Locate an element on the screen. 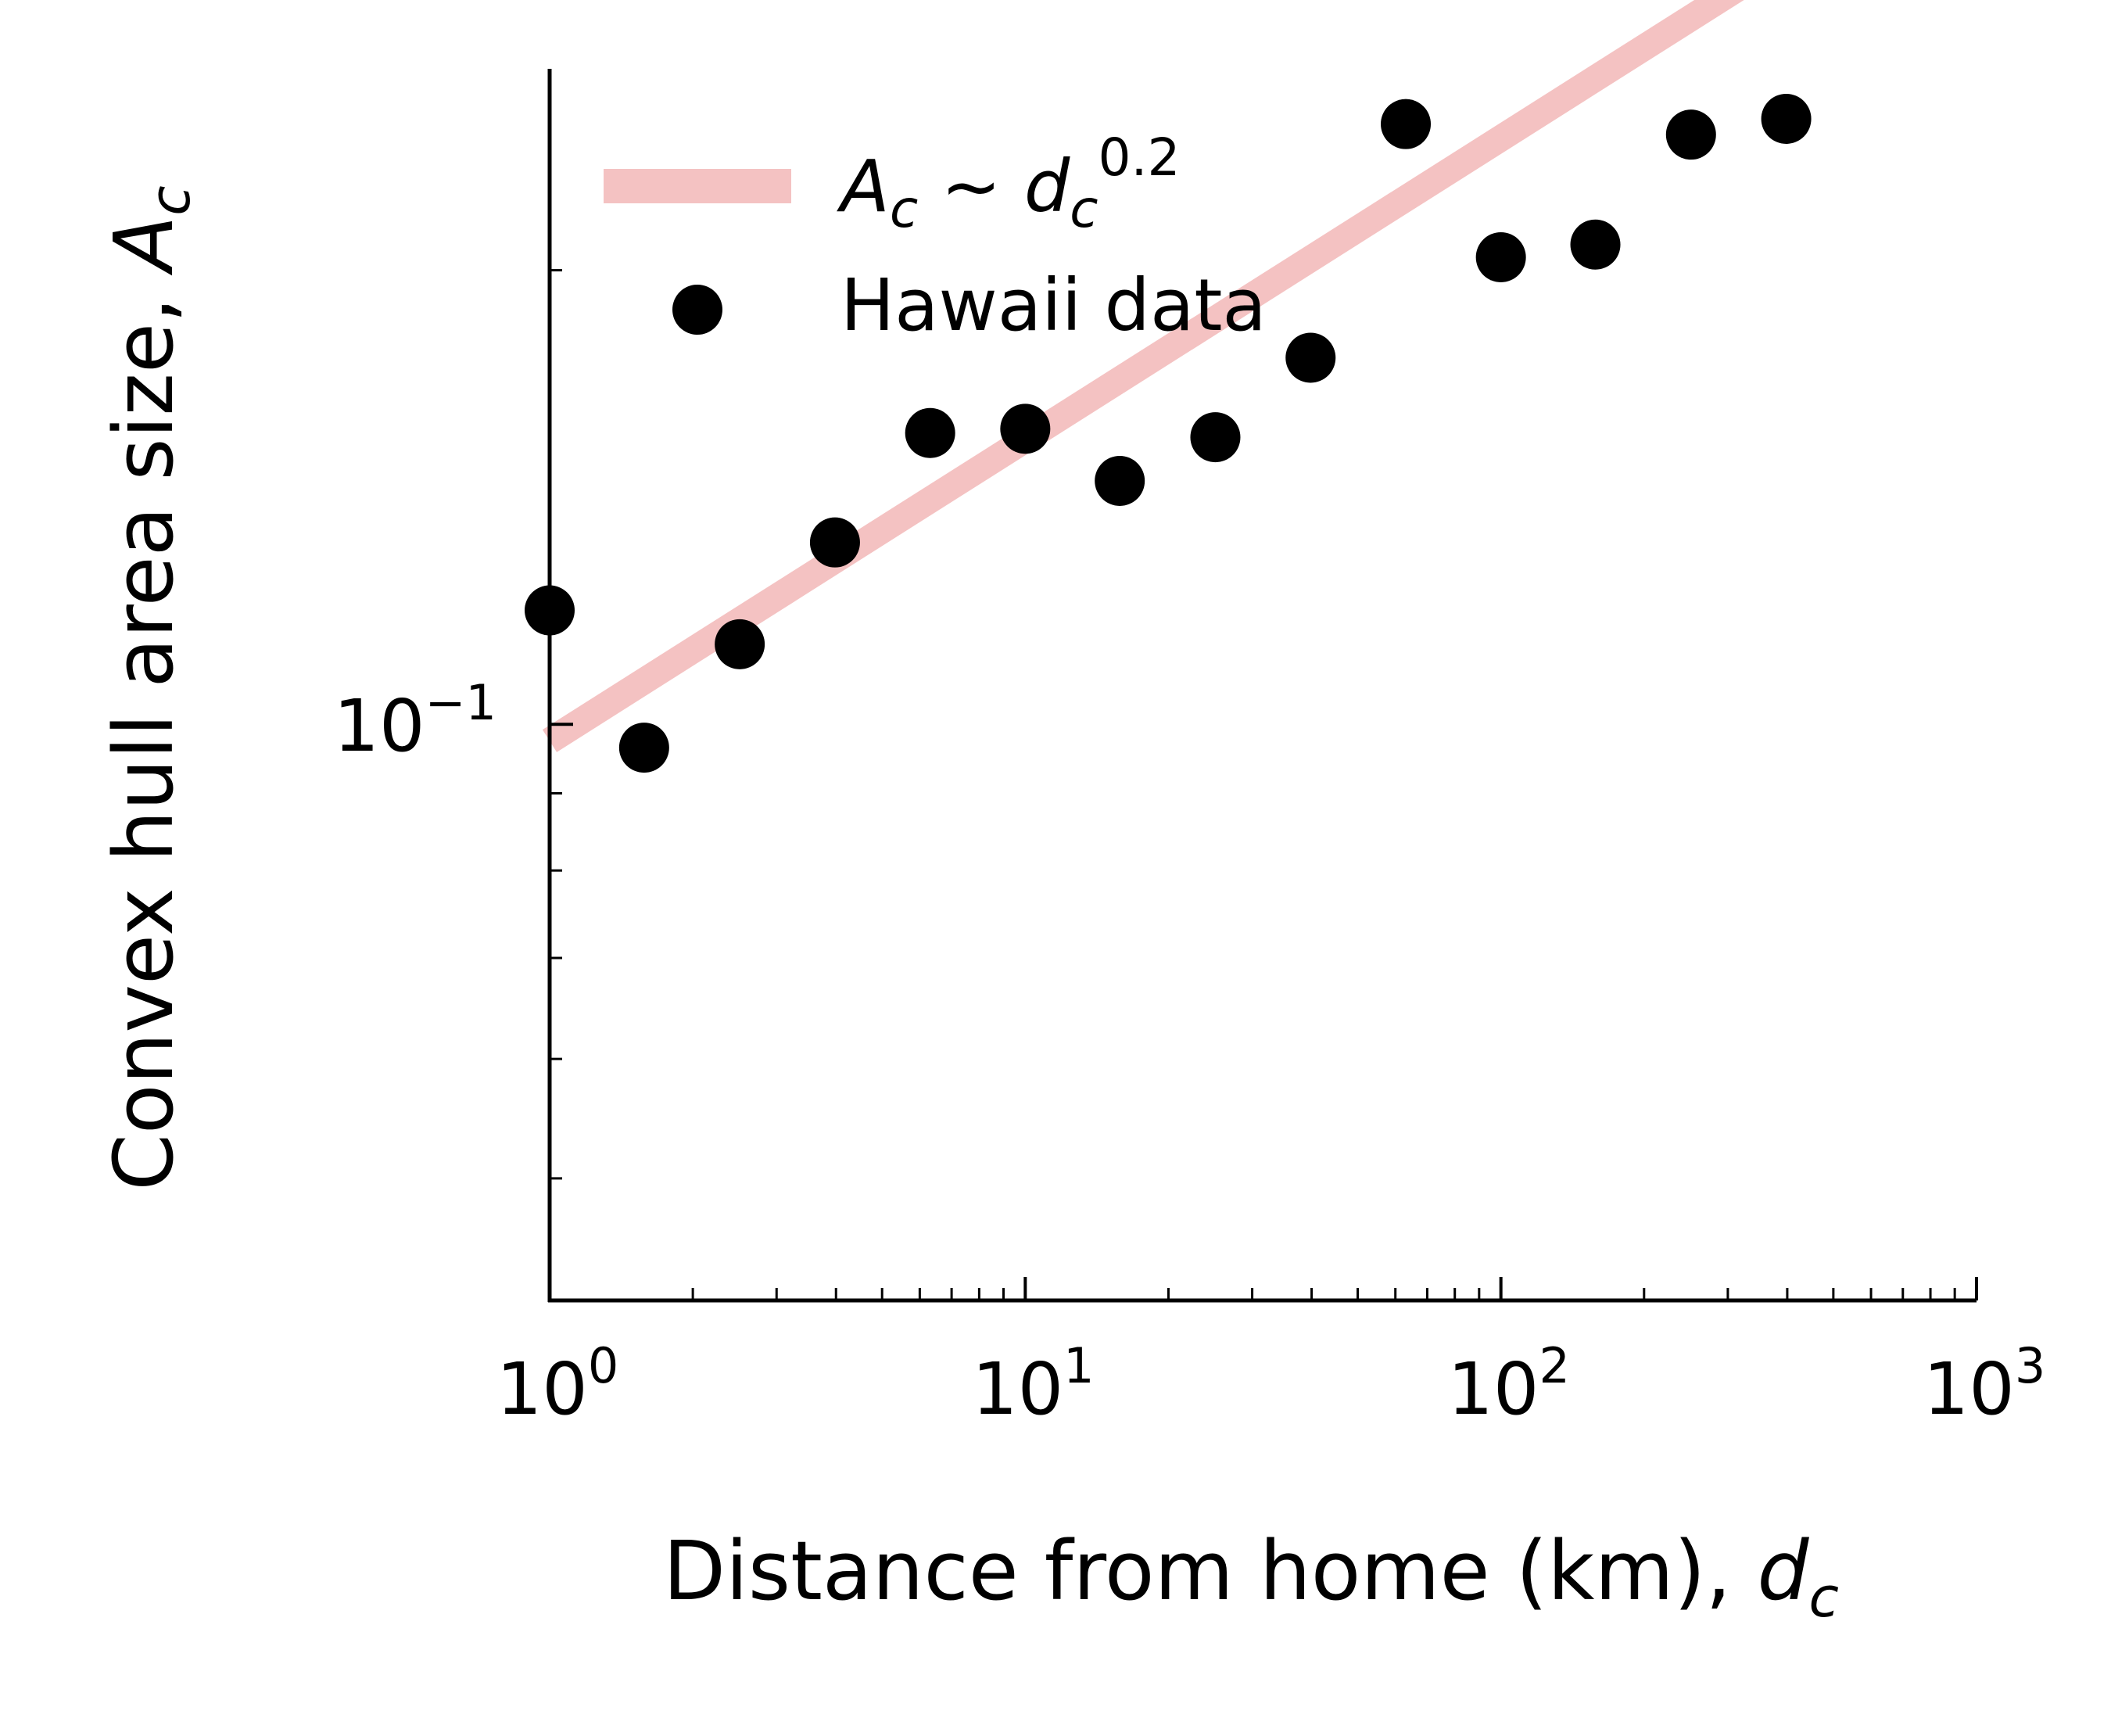  legend-scatter-label: Hawaii data is located at coordinates (1053, 306).